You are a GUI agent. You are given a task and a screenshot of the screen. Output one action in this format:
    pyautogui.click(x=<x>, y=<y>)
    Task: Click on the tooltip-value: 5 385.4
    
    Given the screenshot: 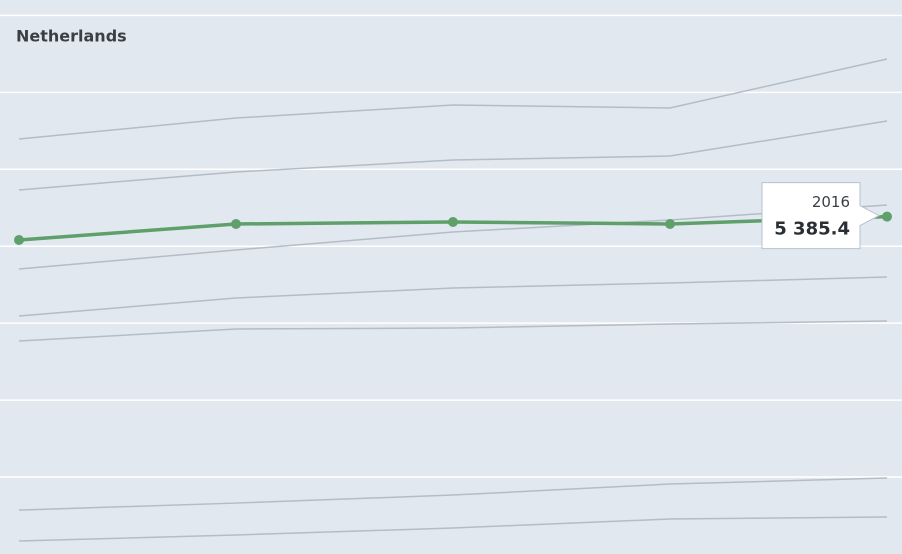 What is the action you would take?
    pyautogui.click(x=812, y=229)
    